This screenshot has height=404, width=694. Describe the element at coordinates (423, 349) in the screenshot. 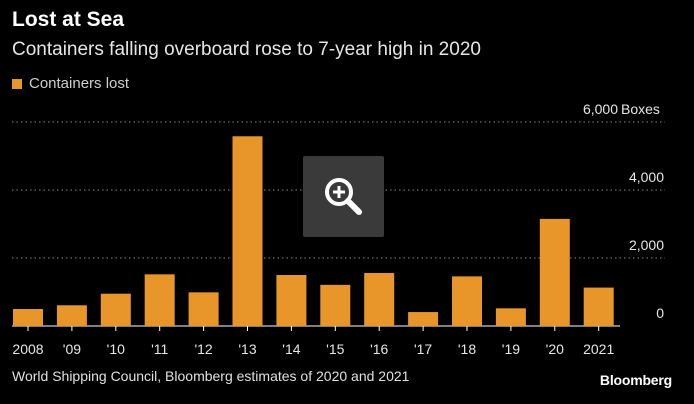

I see `x-tick-label: '17` at that location.